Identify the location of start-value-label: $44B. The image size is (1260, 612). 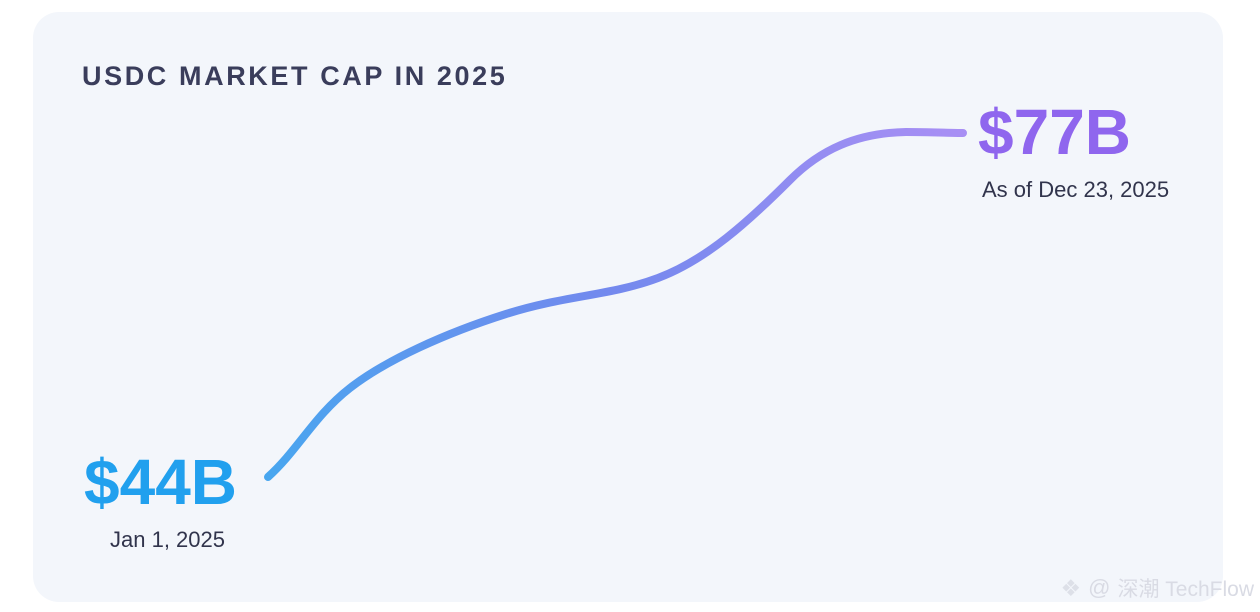
(160, 482).